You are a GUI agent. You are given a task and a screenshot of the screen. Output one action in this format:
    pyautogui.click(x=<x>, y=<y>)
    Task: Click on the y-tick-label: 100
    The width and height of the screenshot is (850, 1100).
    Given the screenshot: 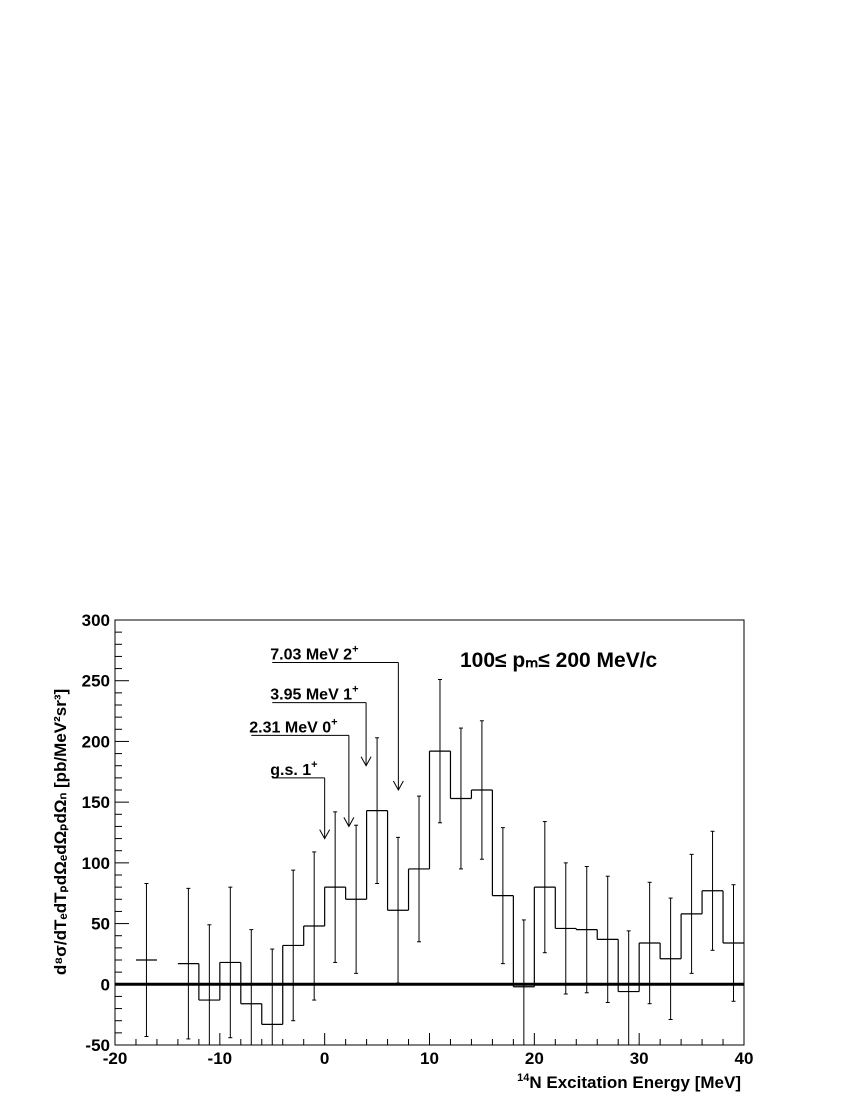 What is the action you would take?
    pyautogui.click(x=96, y=863)
    